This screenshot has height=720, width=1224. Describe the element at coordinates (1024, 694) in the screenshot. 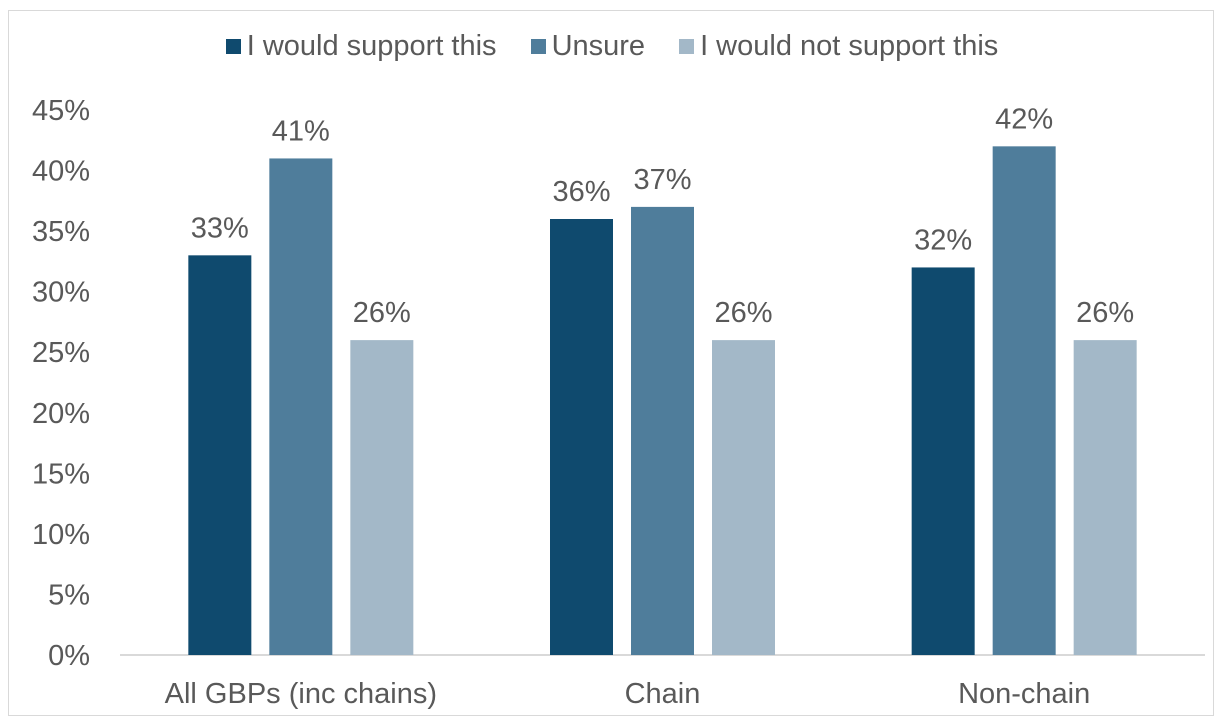

I see `x-tick-label: Non-chain` at that location.